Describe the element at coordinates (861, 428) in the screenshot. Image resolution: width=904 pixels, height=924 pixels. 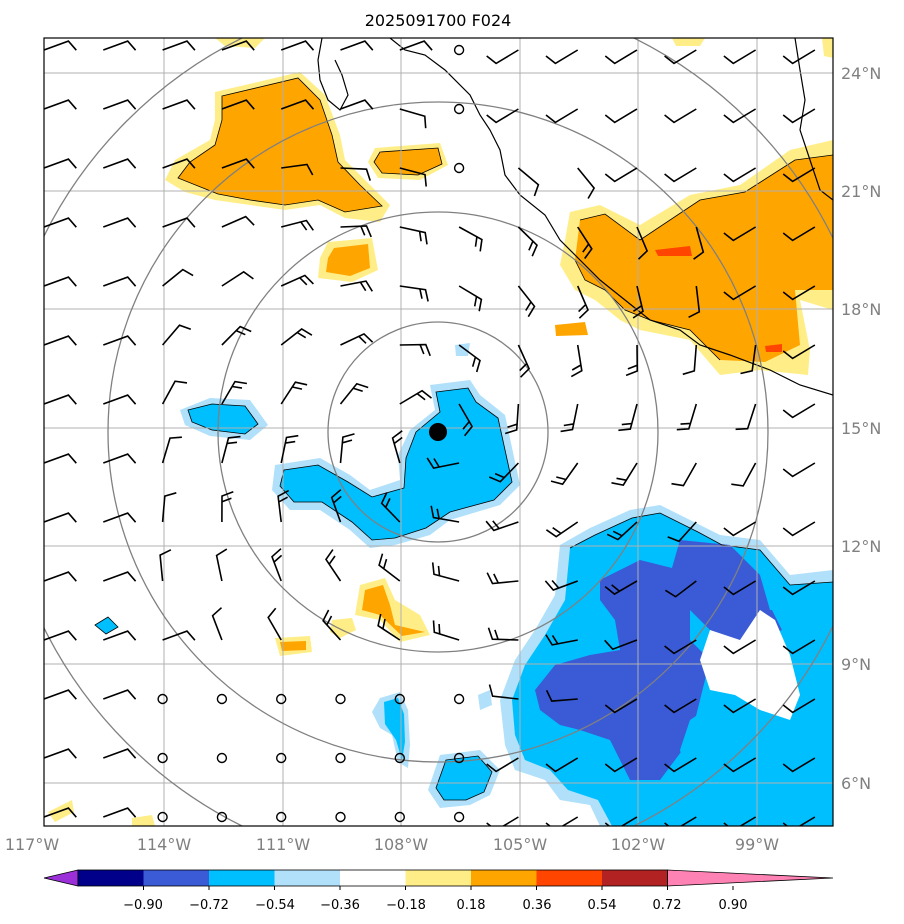
I see `lat-label: 15°N` at that location.